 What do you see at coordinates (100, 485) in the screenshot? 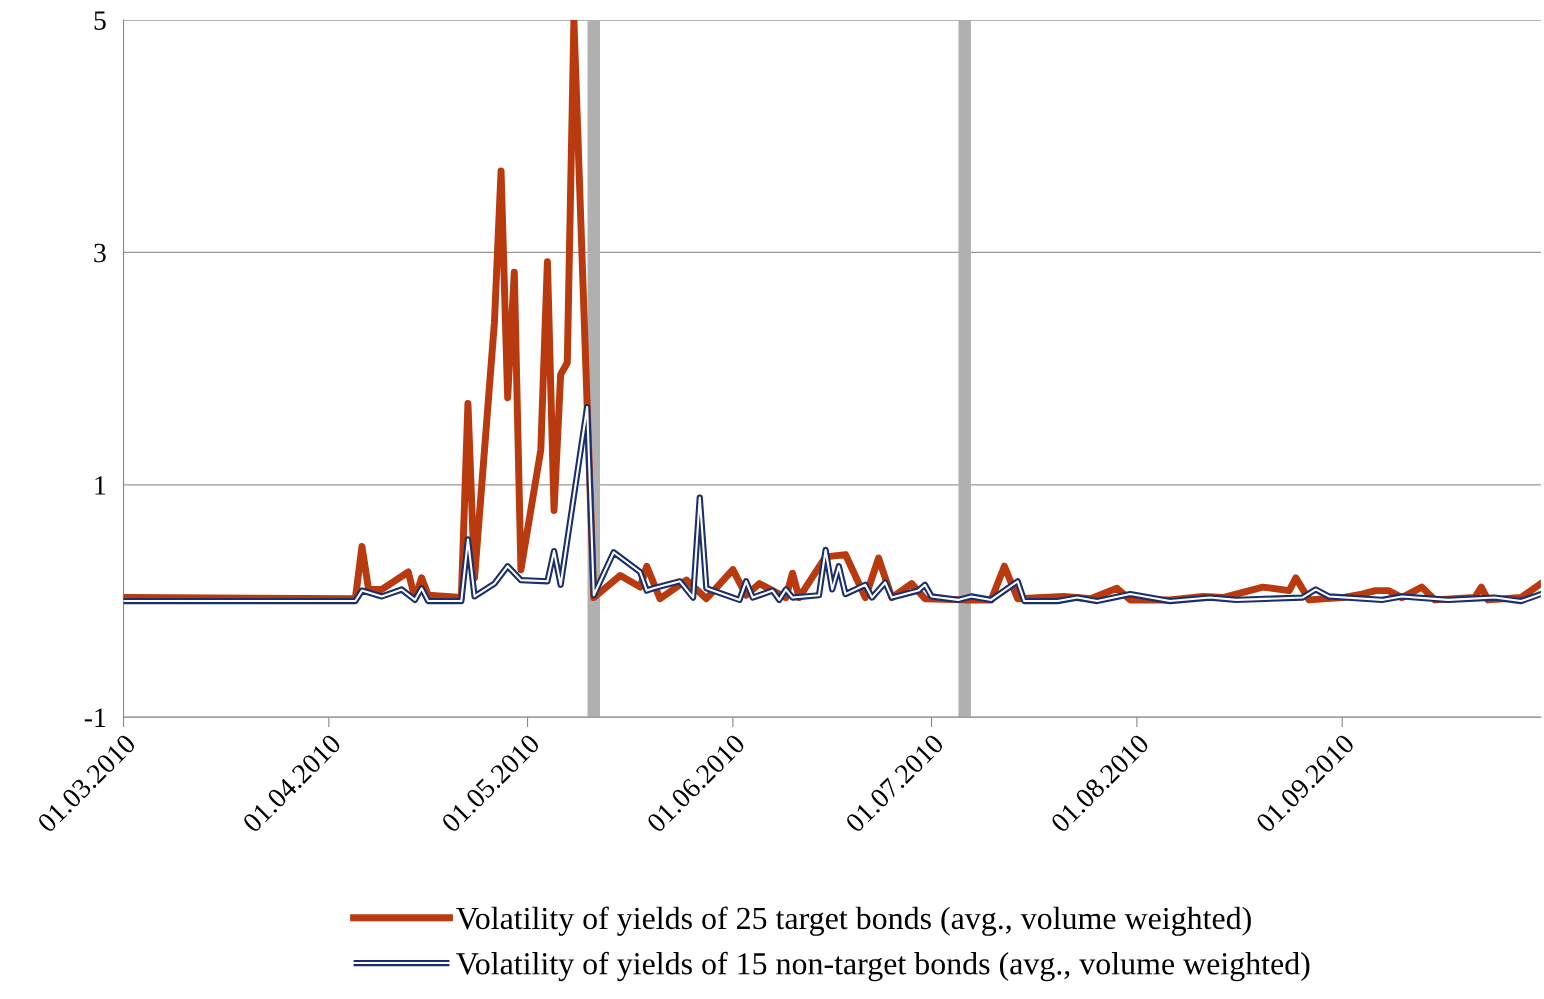
I see `y-tick-label: 1` at bounding box center [100, 485].